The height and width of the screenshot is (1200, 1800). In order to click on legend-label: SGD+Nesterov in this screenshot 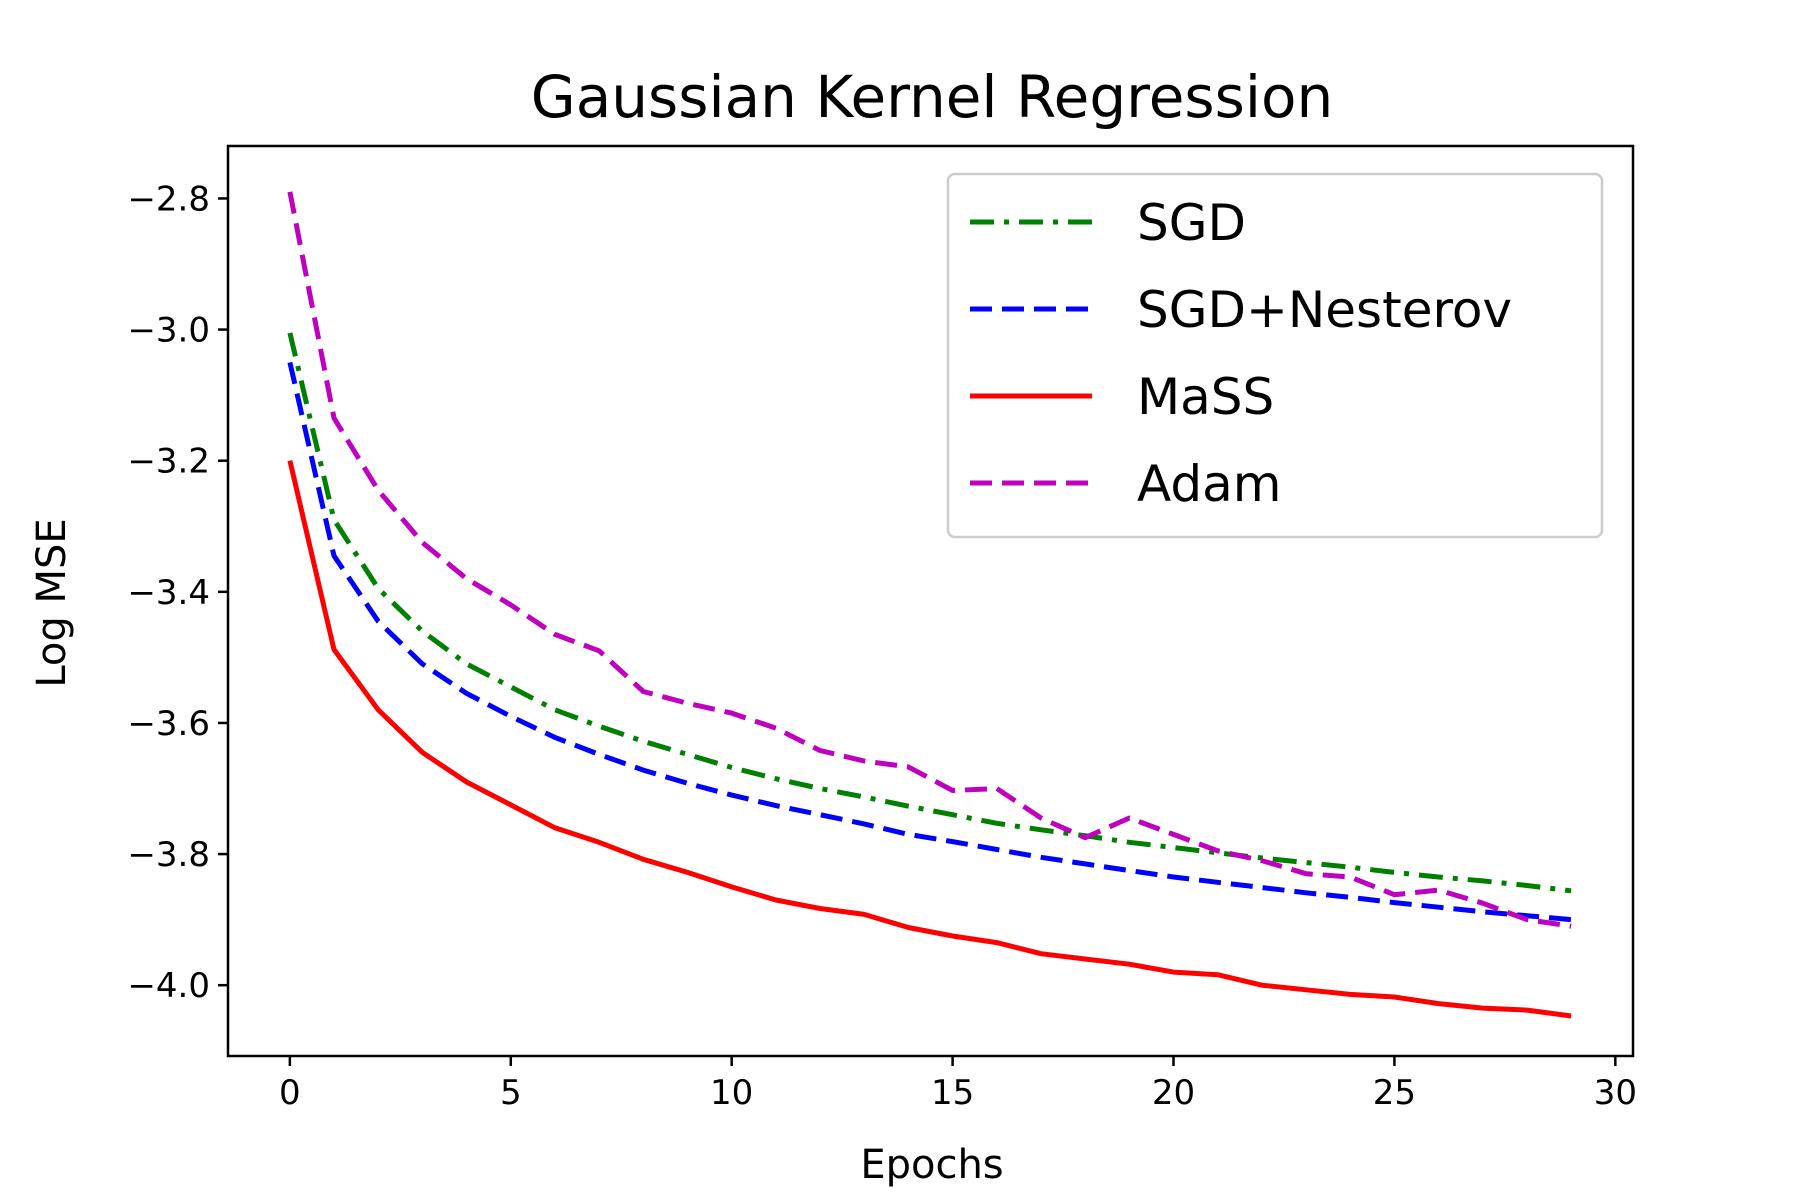, I will do `click(1324, 310)`.